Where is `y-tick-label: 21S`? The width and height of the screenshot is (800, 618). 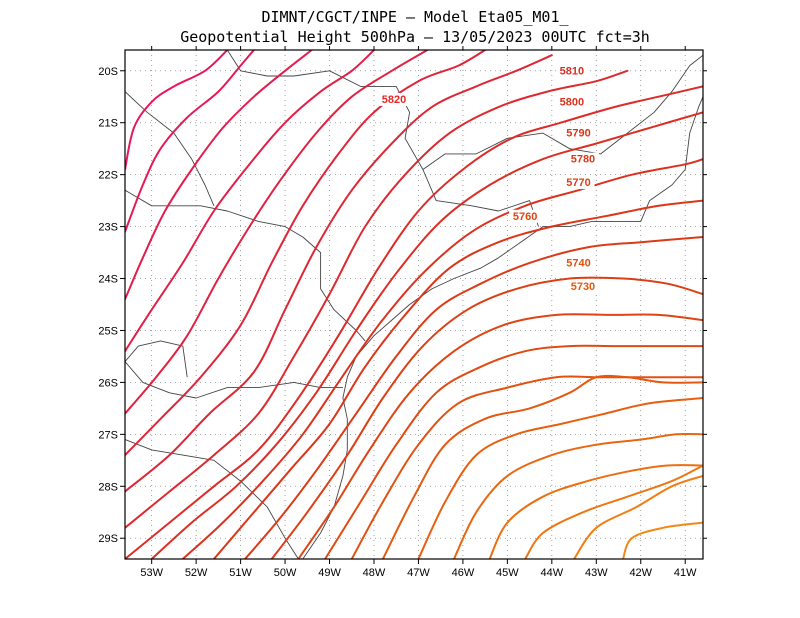
y-tick-label: 21S is located at coordinates (108, 124).